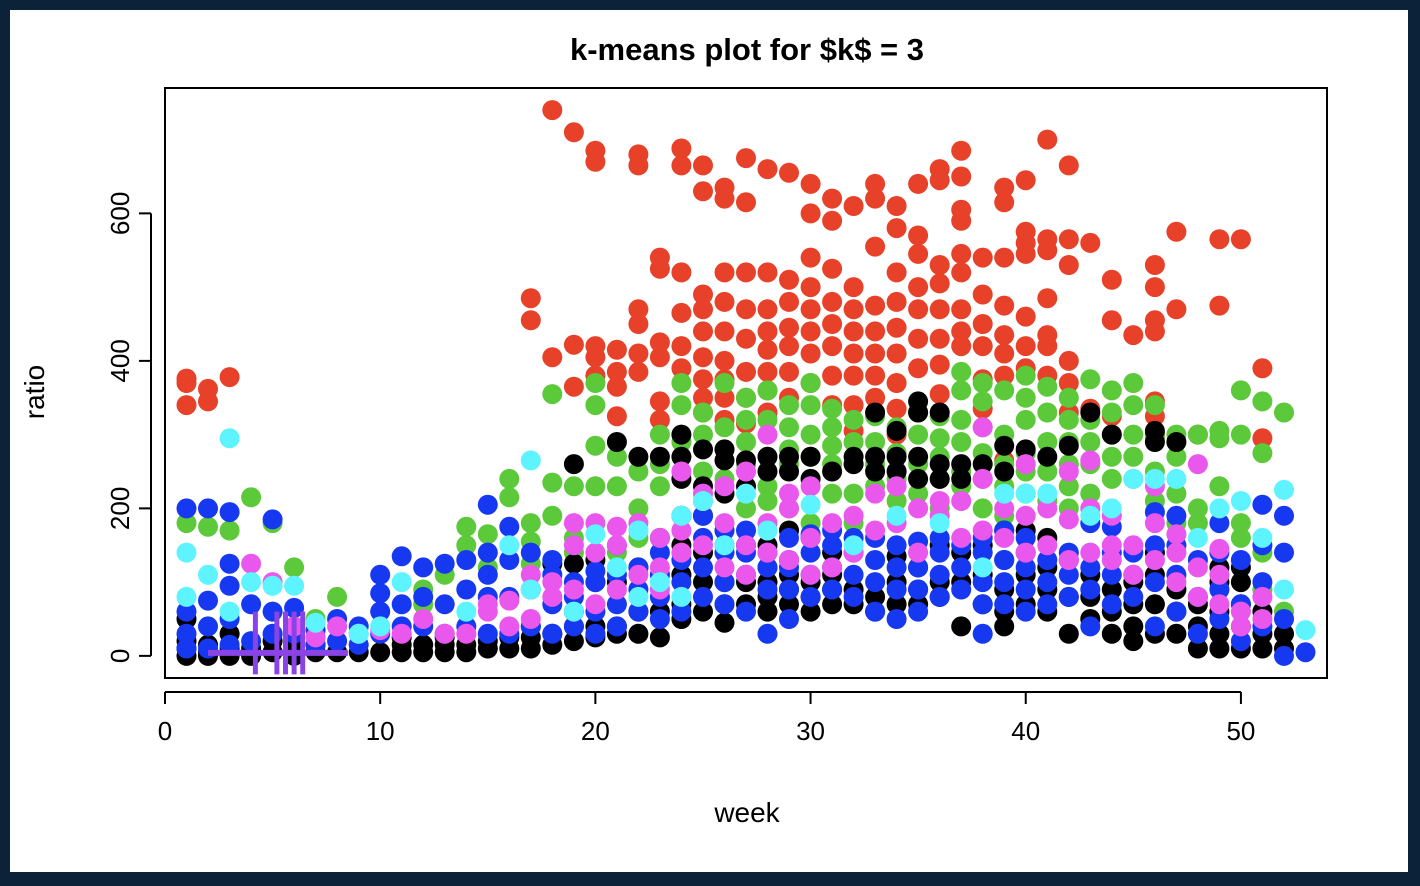 This screenshot has height=886, width=1420. Describe the element at coordinates (120, 508) in the screenshot. I see `y-tick-label: 200` at that location.